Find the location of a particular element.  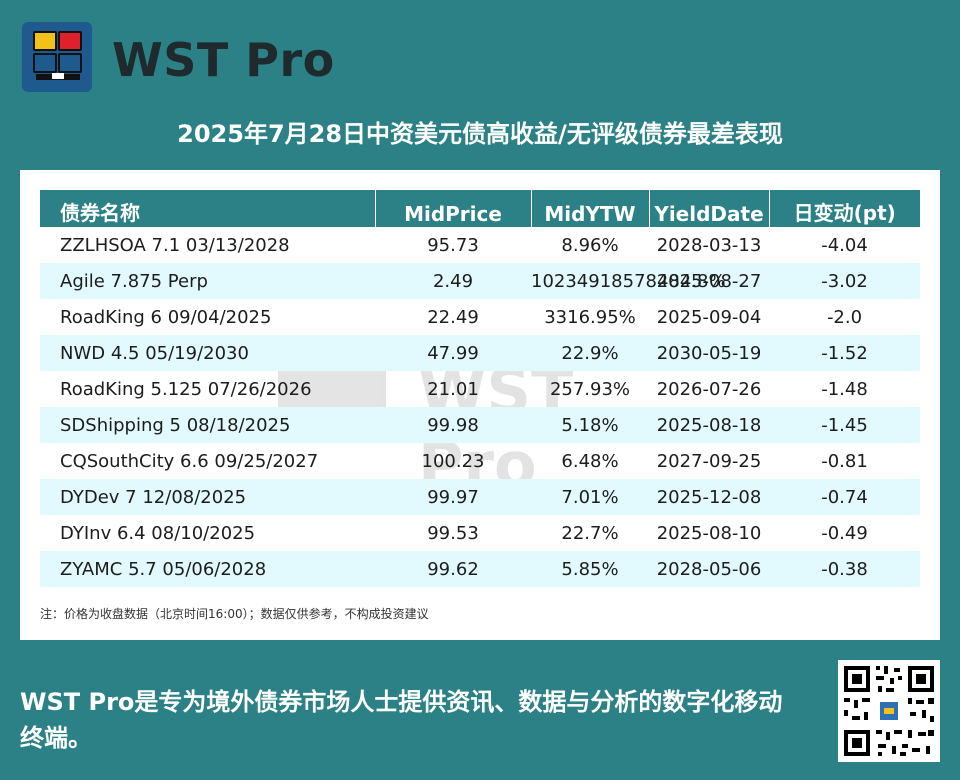

midytw-cell: 5.18% is located at coordinates (590, 425).